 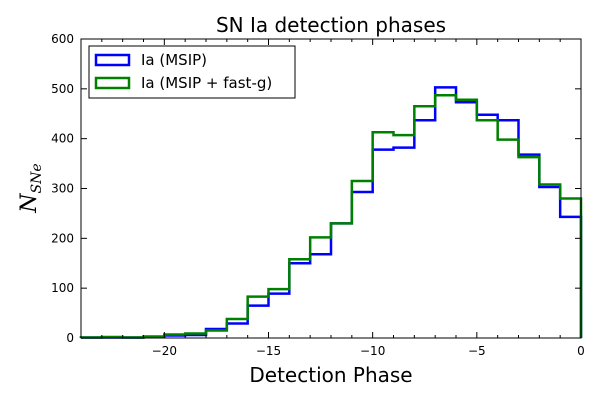 I want to click on x-tick-label: −5, so click(x=477, y=351).